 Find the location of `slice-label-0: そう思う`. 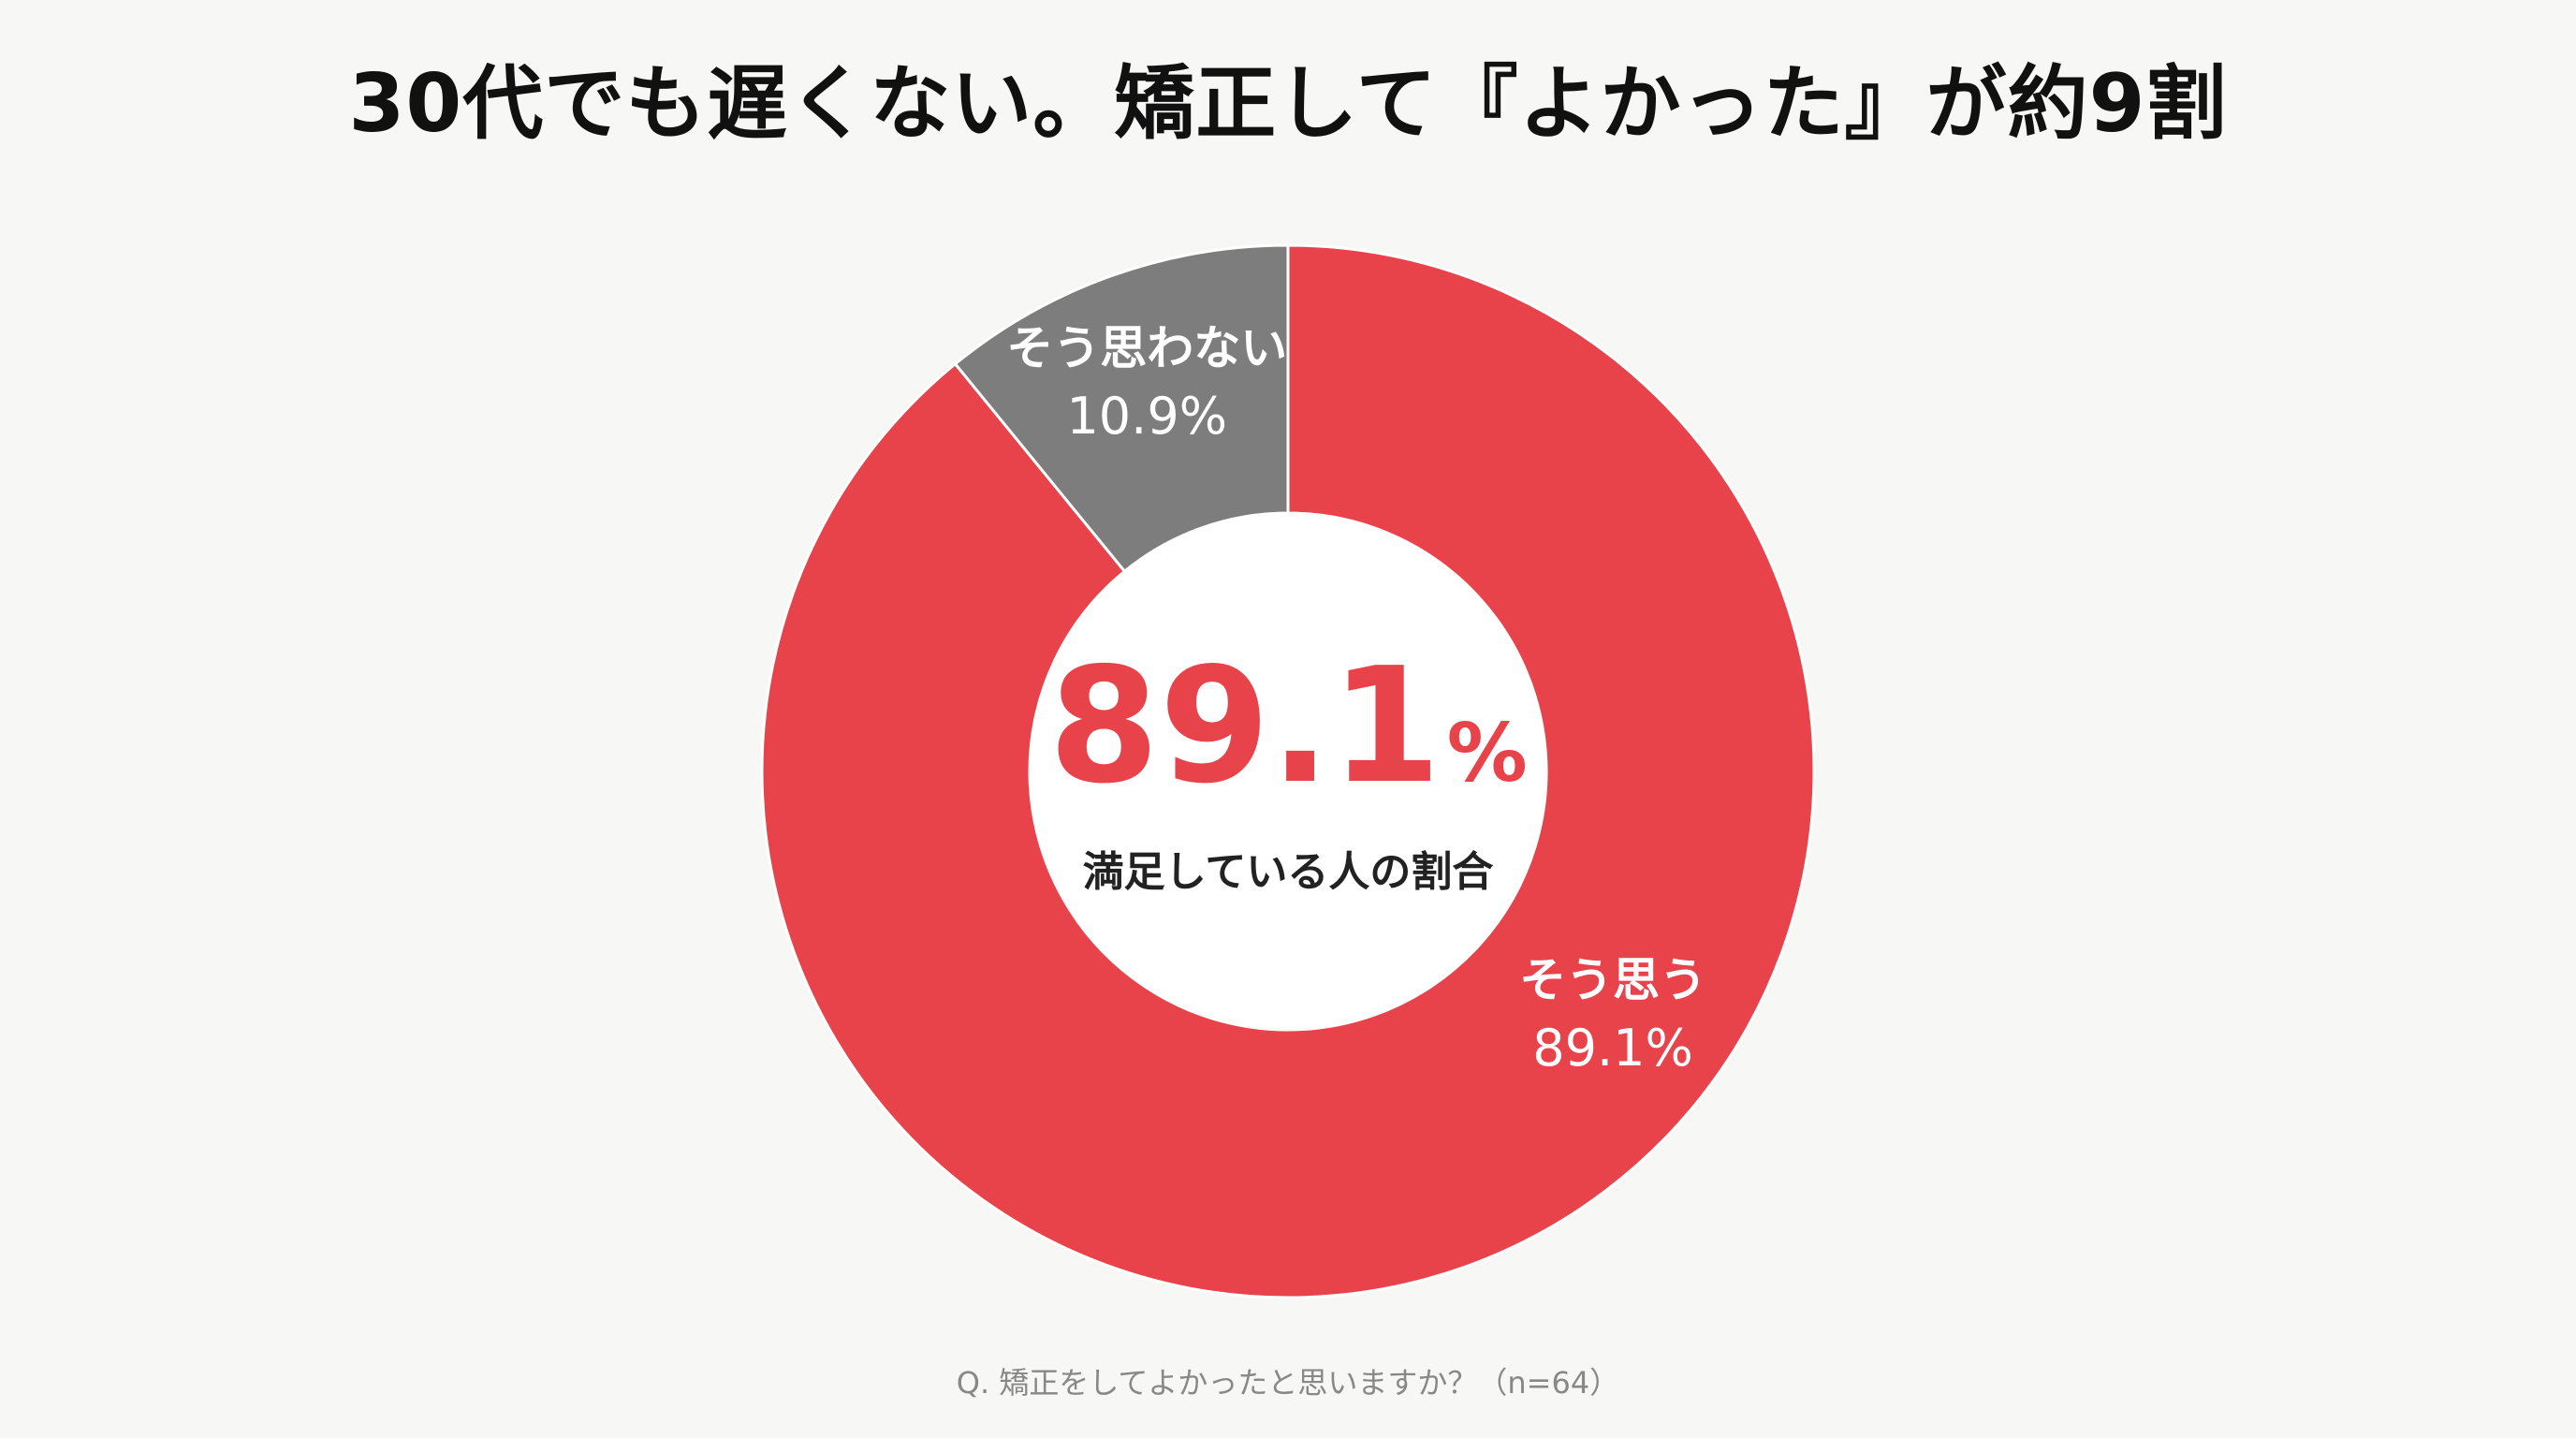

slice-label-0: そう思う is located at coordinates (1612, 980).